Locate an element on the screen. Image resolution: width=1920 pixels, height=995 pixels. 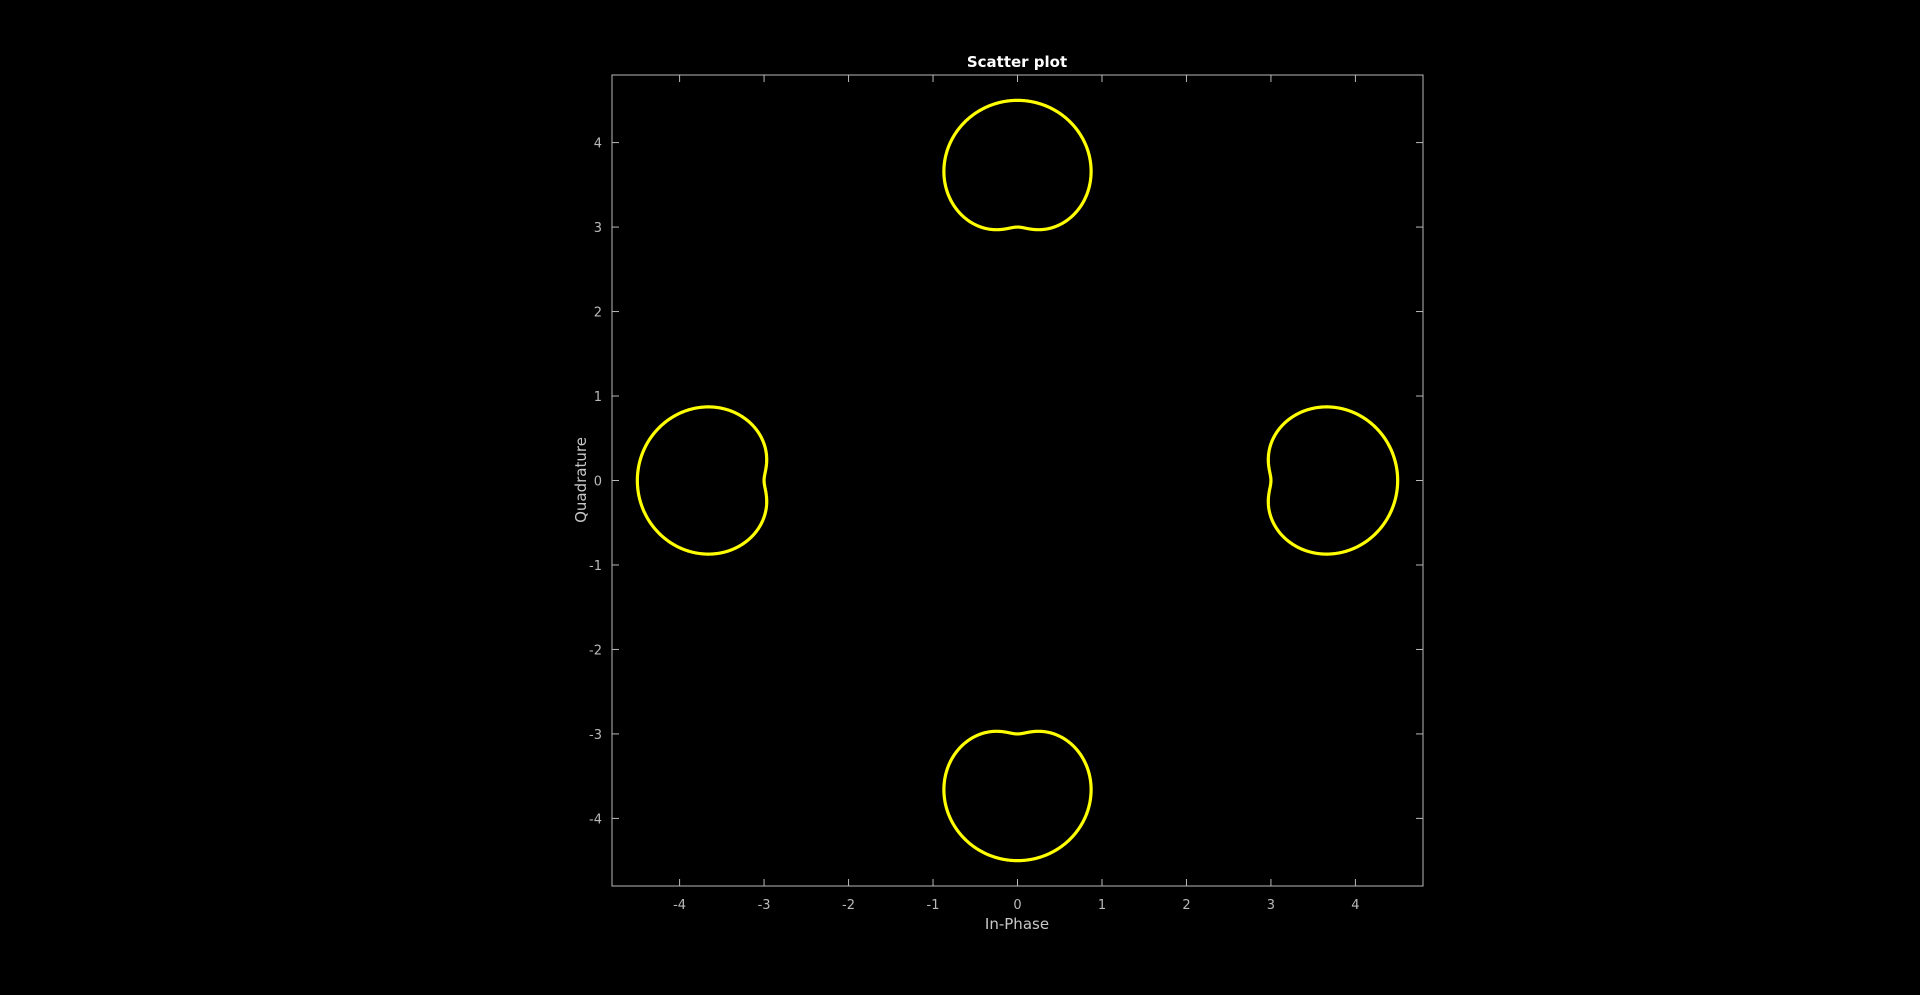
y-tick-label: 2 is located at coordinates (598, 313).